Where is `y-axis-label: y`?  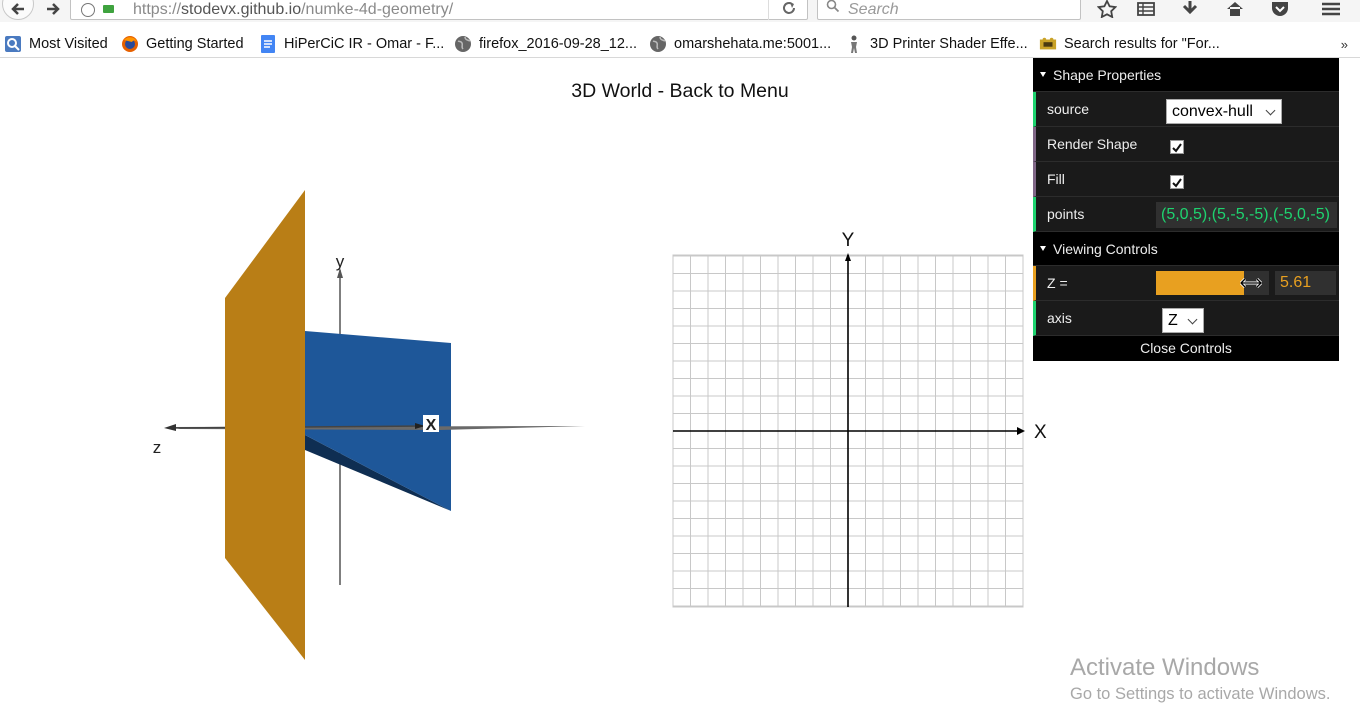
y-axis-label: y is located at coordinates (340, 261).